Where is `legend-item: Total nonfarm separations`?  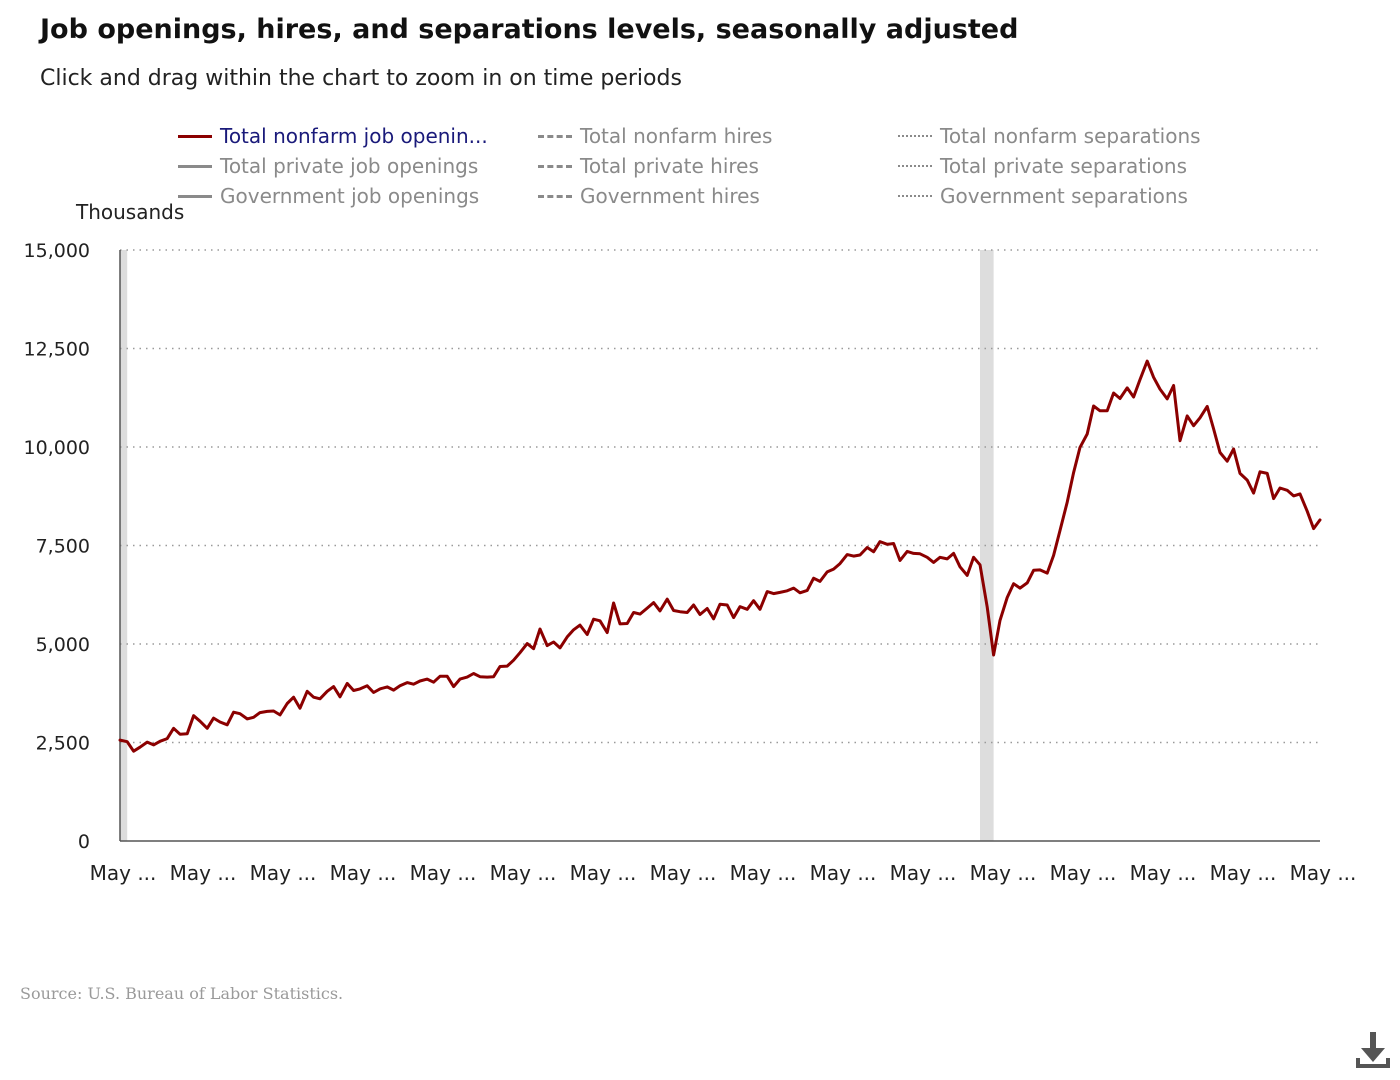
legend-item: Total nonfarm separations is located at coordinates (1049, 136).